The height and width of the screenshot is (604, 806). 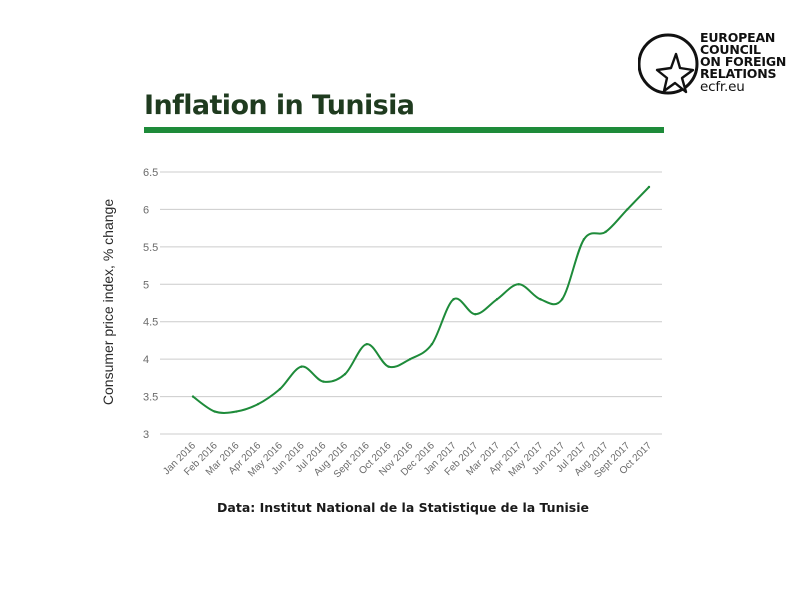 What do you see at coordinates (146, 360) in the screenshot?
I see `y-tick-label: 4` at bounding box center [146, 360].